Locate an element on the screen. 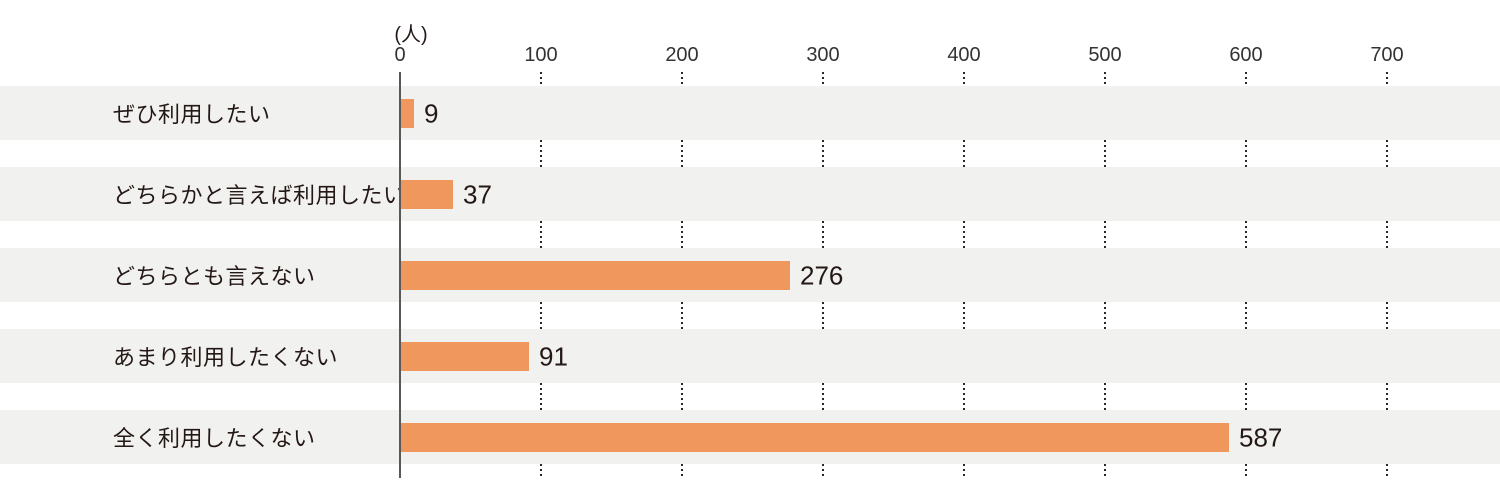 The height and width of the screenshot is (502, 1500). x-tick-label: 300 is located at coordinates (823, 55).